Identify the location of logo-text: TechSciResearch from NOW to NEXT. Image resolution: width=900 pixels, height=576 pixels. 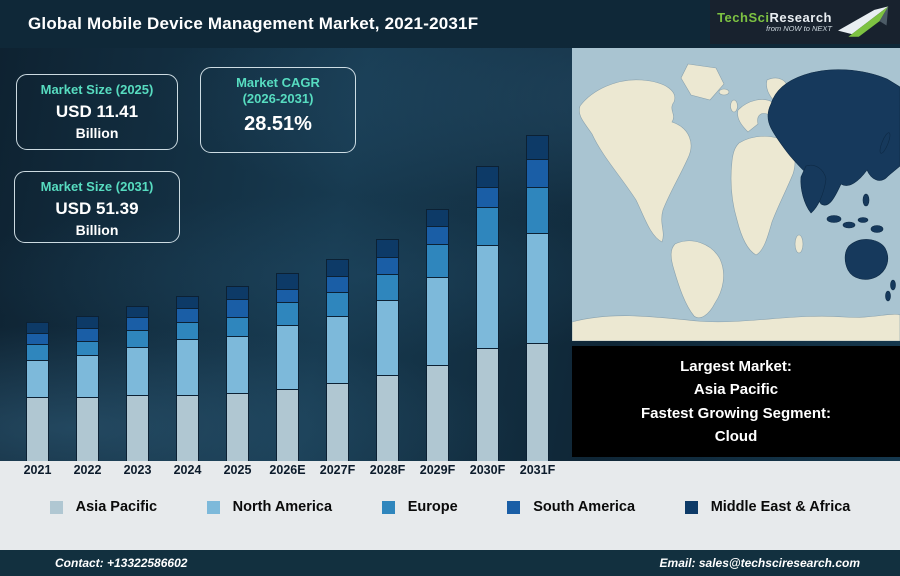
(774, 22).